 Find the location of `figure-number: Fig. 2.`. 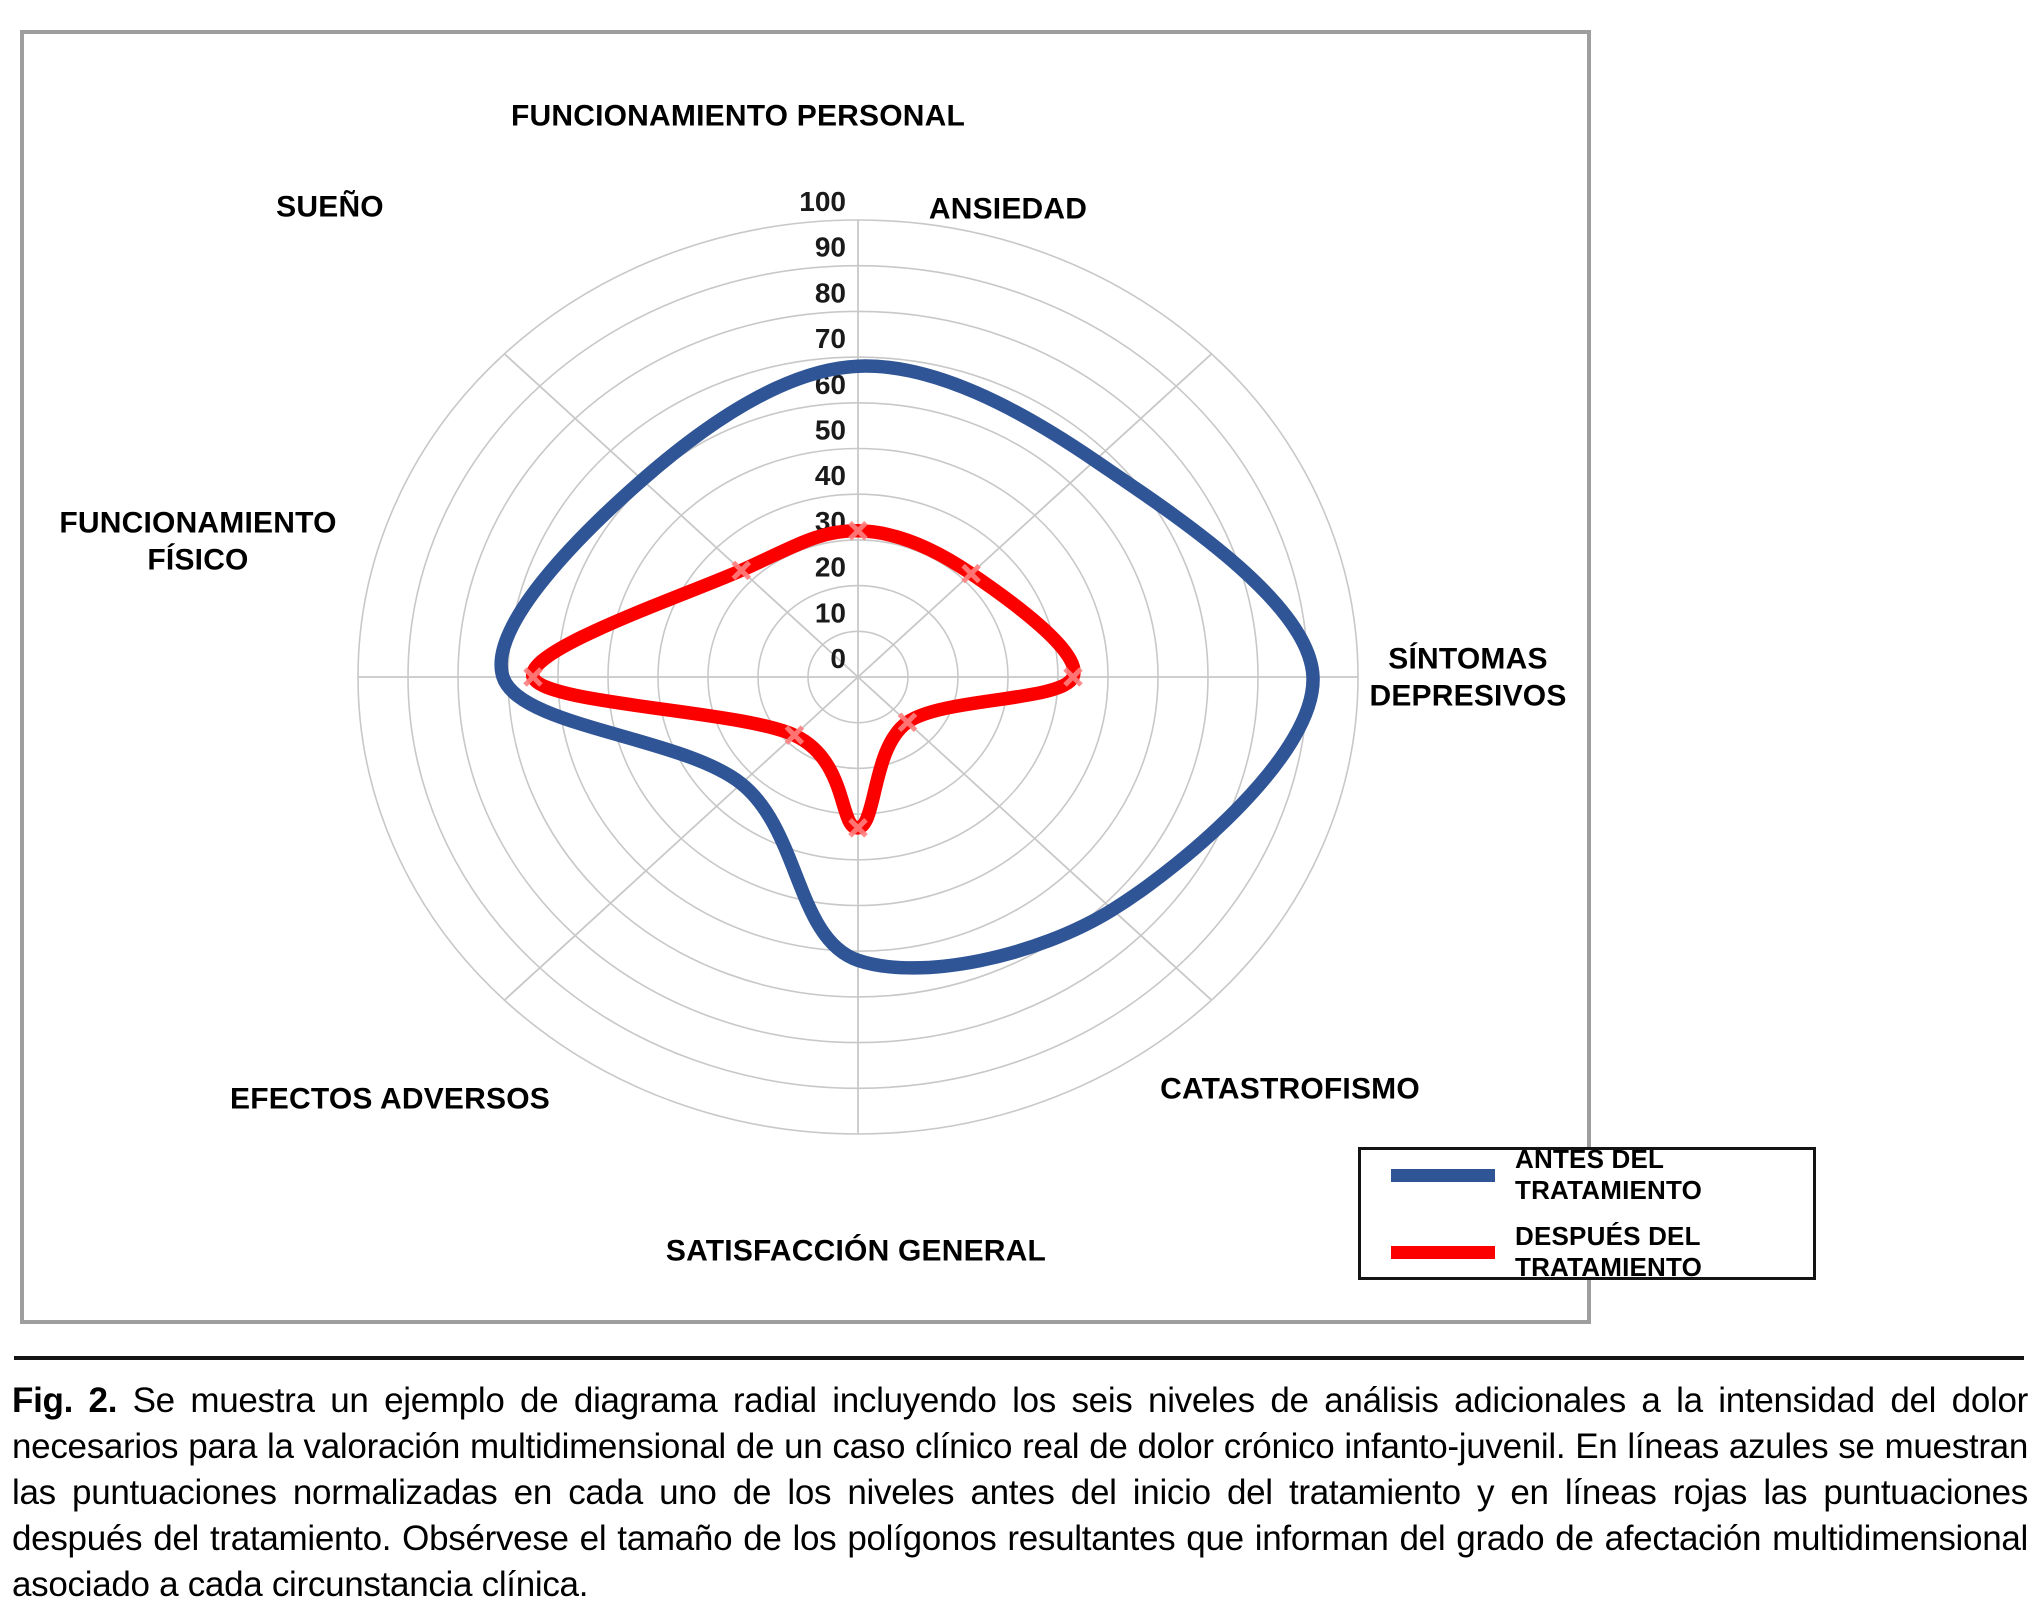

figure-number: Fig. 2. is located at coordinates (65, 1400).